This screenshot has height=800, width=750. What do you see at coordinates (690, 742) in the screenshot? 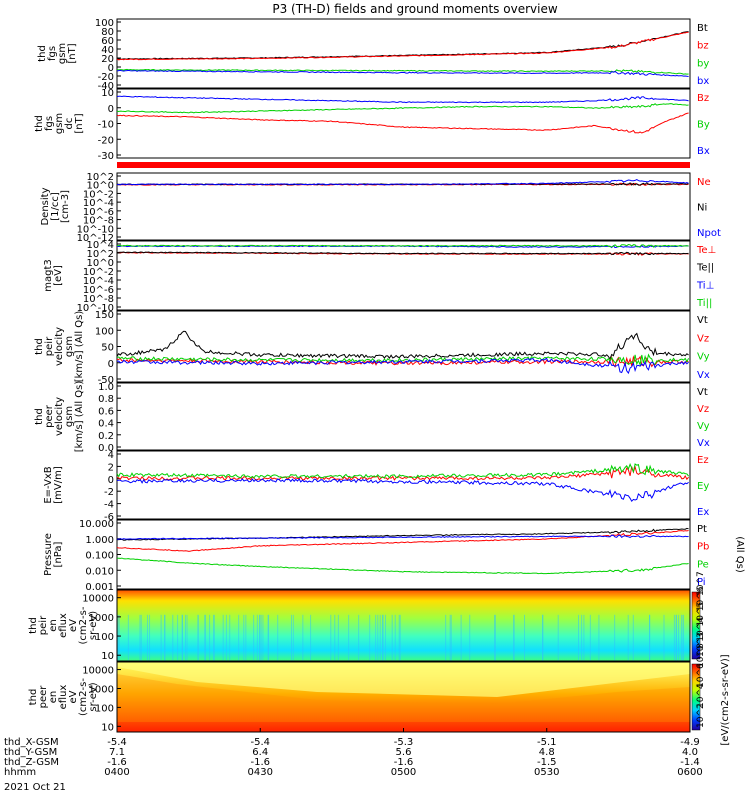
I see `footer-value: -4.9` at bounding box center [690, 742].